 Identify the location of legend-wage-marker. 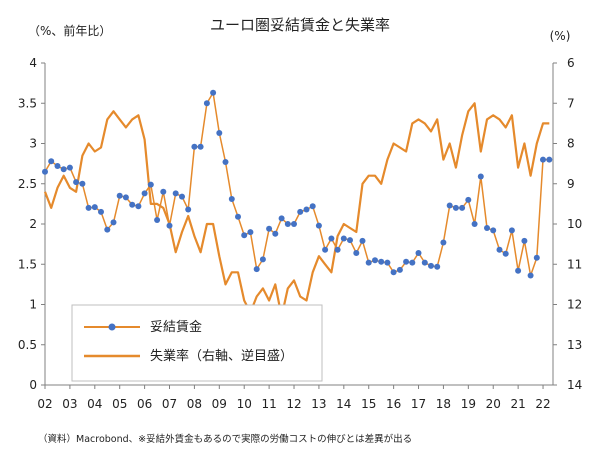
(112, 327).